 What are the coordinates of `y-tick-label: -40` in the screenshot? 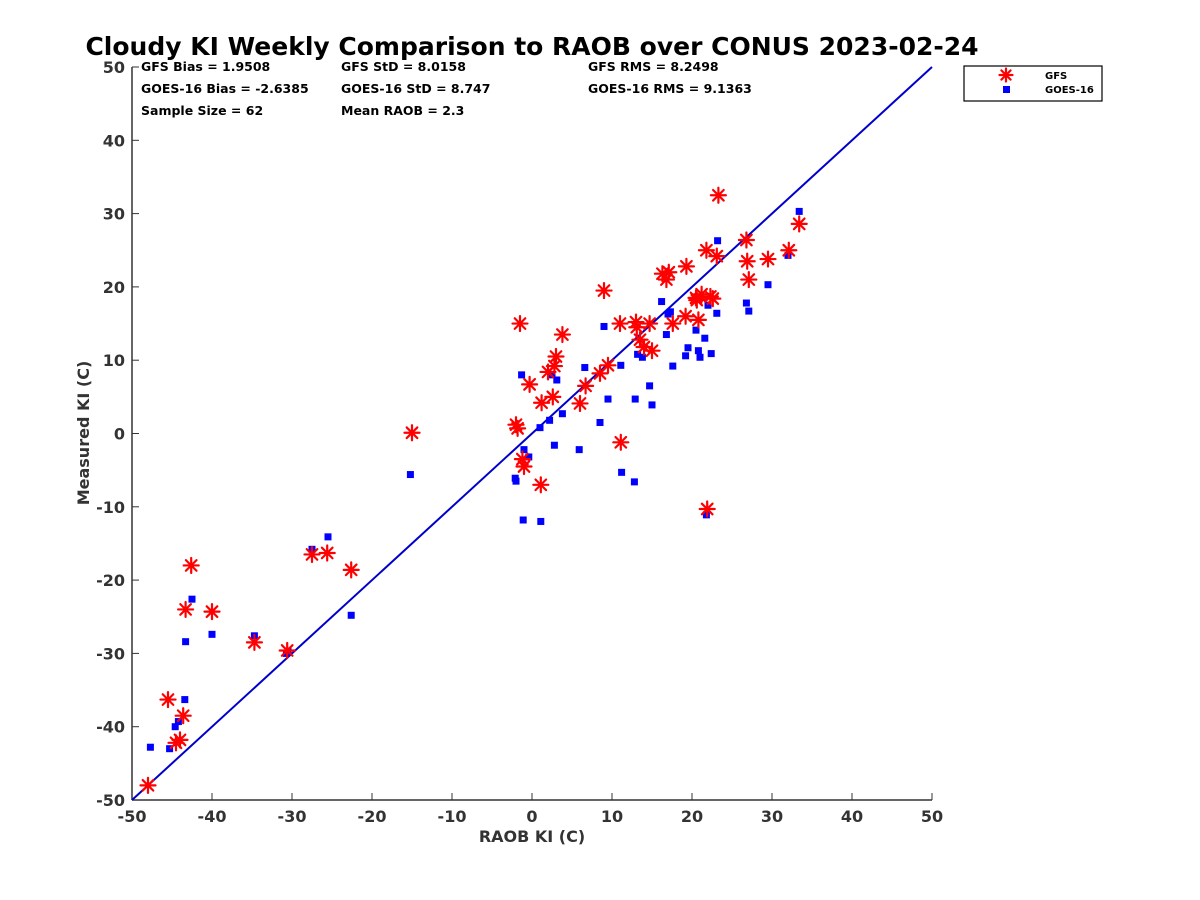 It's located at (110, 727).